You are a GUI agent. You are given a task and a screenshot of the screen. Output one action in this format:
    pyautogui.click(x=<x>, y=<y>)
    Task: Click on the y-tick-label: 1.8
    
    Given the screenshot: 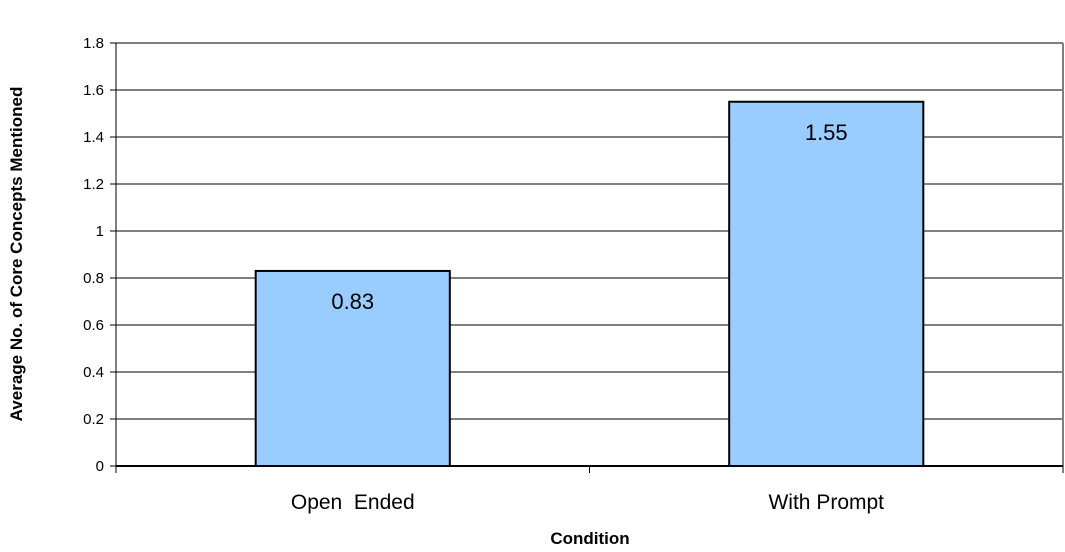 What is the action you would take?
    pyautogui.click(x=93, y=43)
    